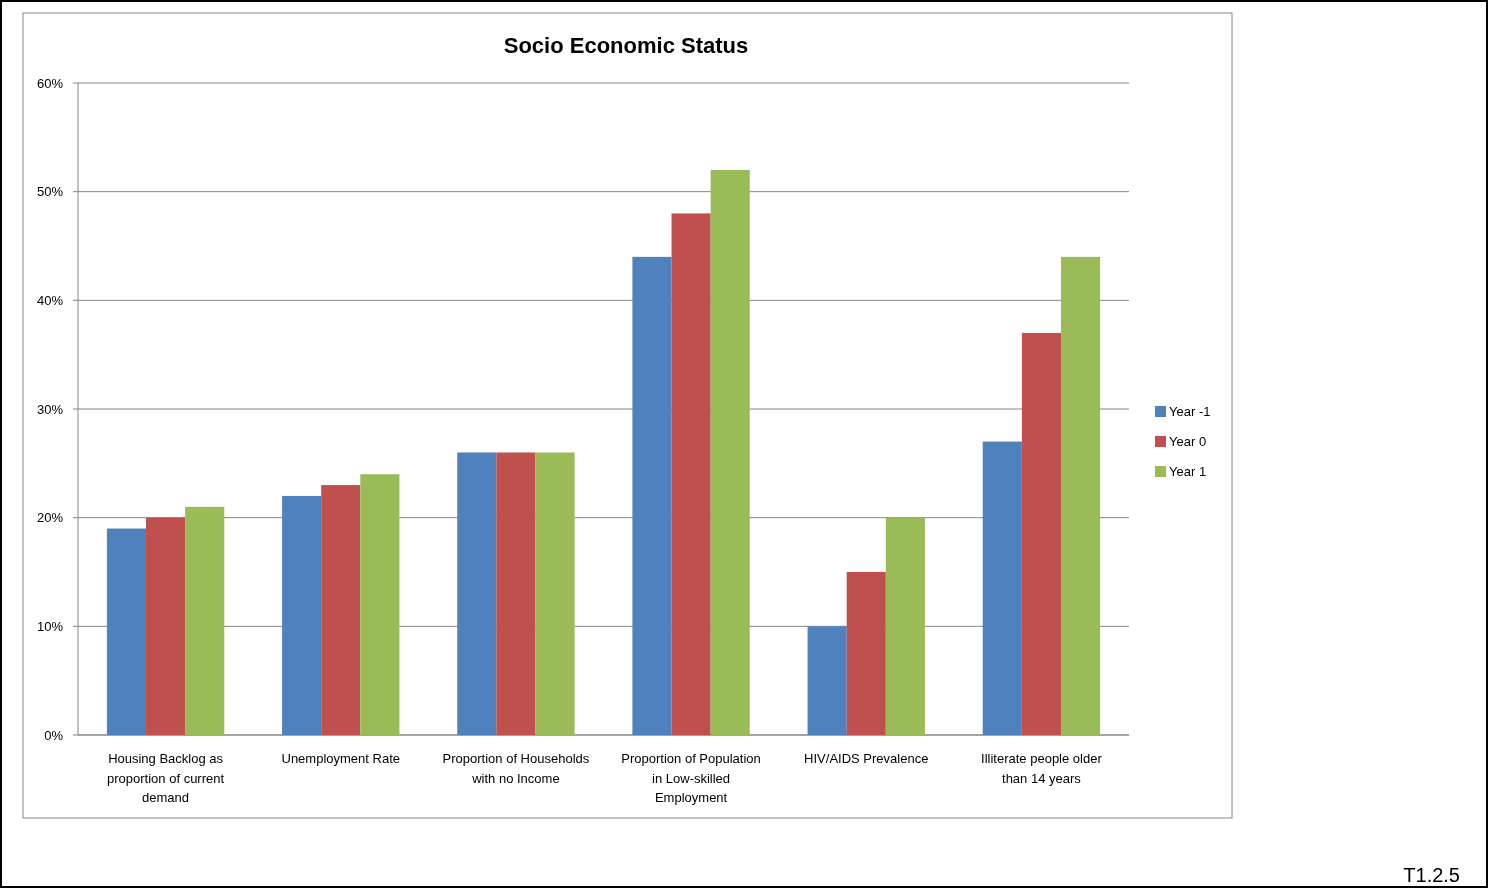  What do you see at coordinates (1431, 875) in the screenshot?
I see `text: T1.2.5` at bounding box center [1431, 875].